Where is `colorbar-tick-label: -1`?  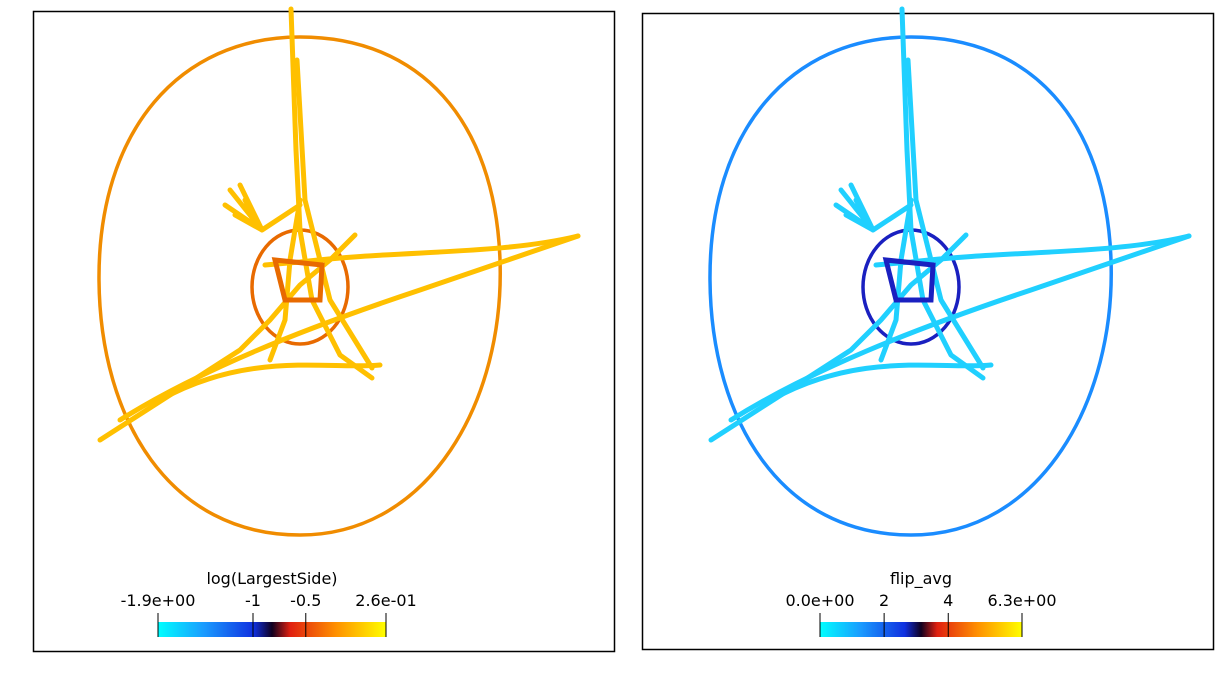 colorbar-tick-label: -1 is located at coordinates (253, 600).